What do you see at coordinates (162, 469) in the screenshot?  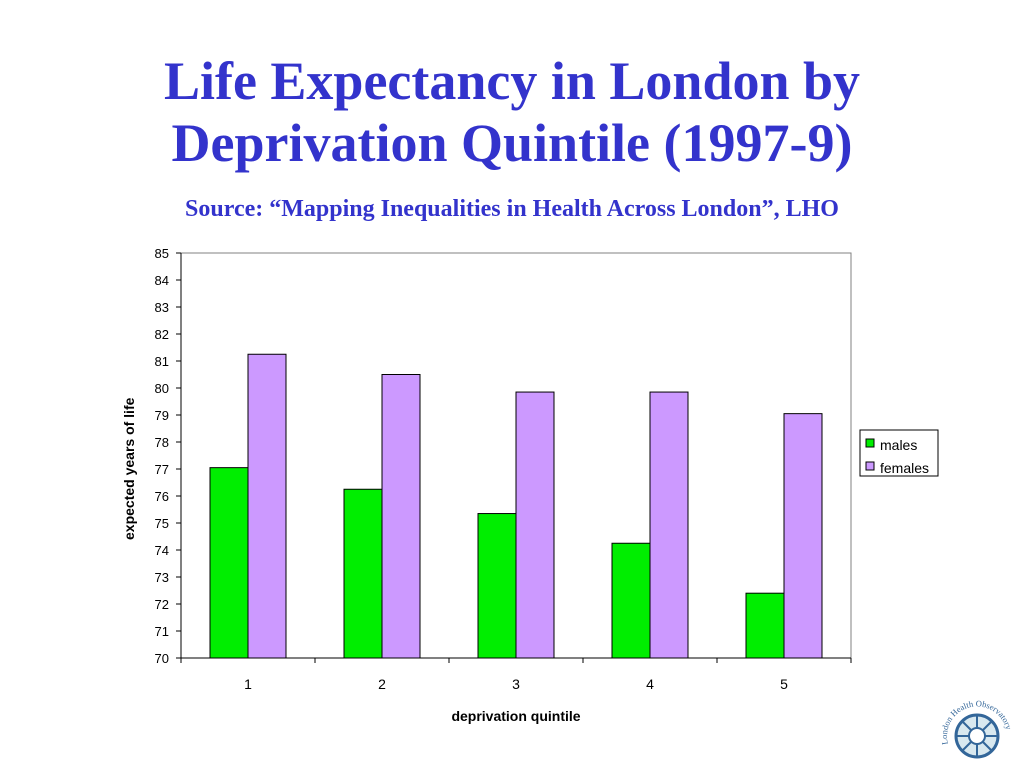 I see `y-tick-label: 77` at bounding box center [162, 469].